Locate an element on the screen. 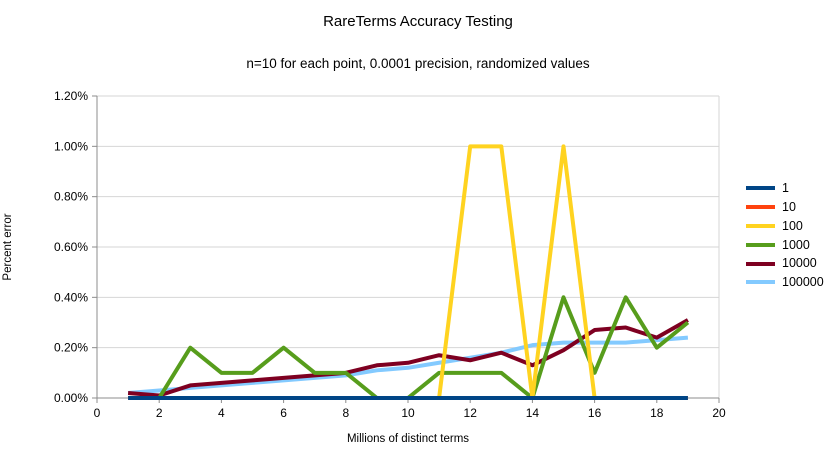 The height and width of the screenshot is (470, 836). legend-item-10000: 10000 is located at coordinates (785, 263).